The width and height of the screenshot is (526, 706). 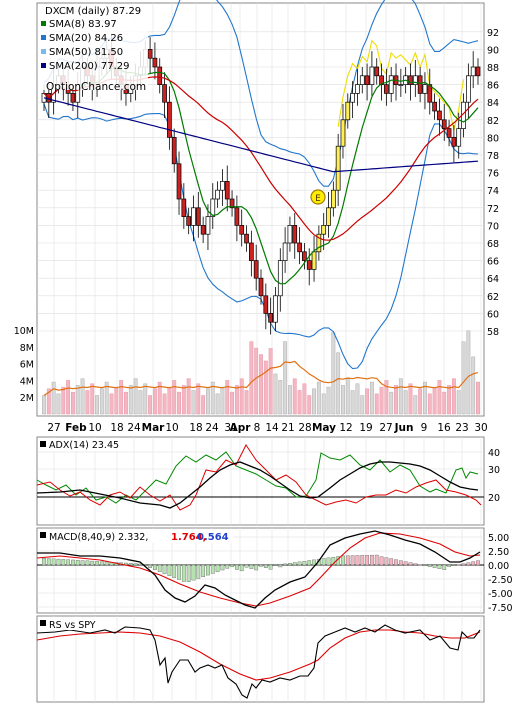 What do you see at coordinates (89, 66) in the screenshot?
I see `legend-label: SMA(200) 77.29` at bounding box center [89, 66].